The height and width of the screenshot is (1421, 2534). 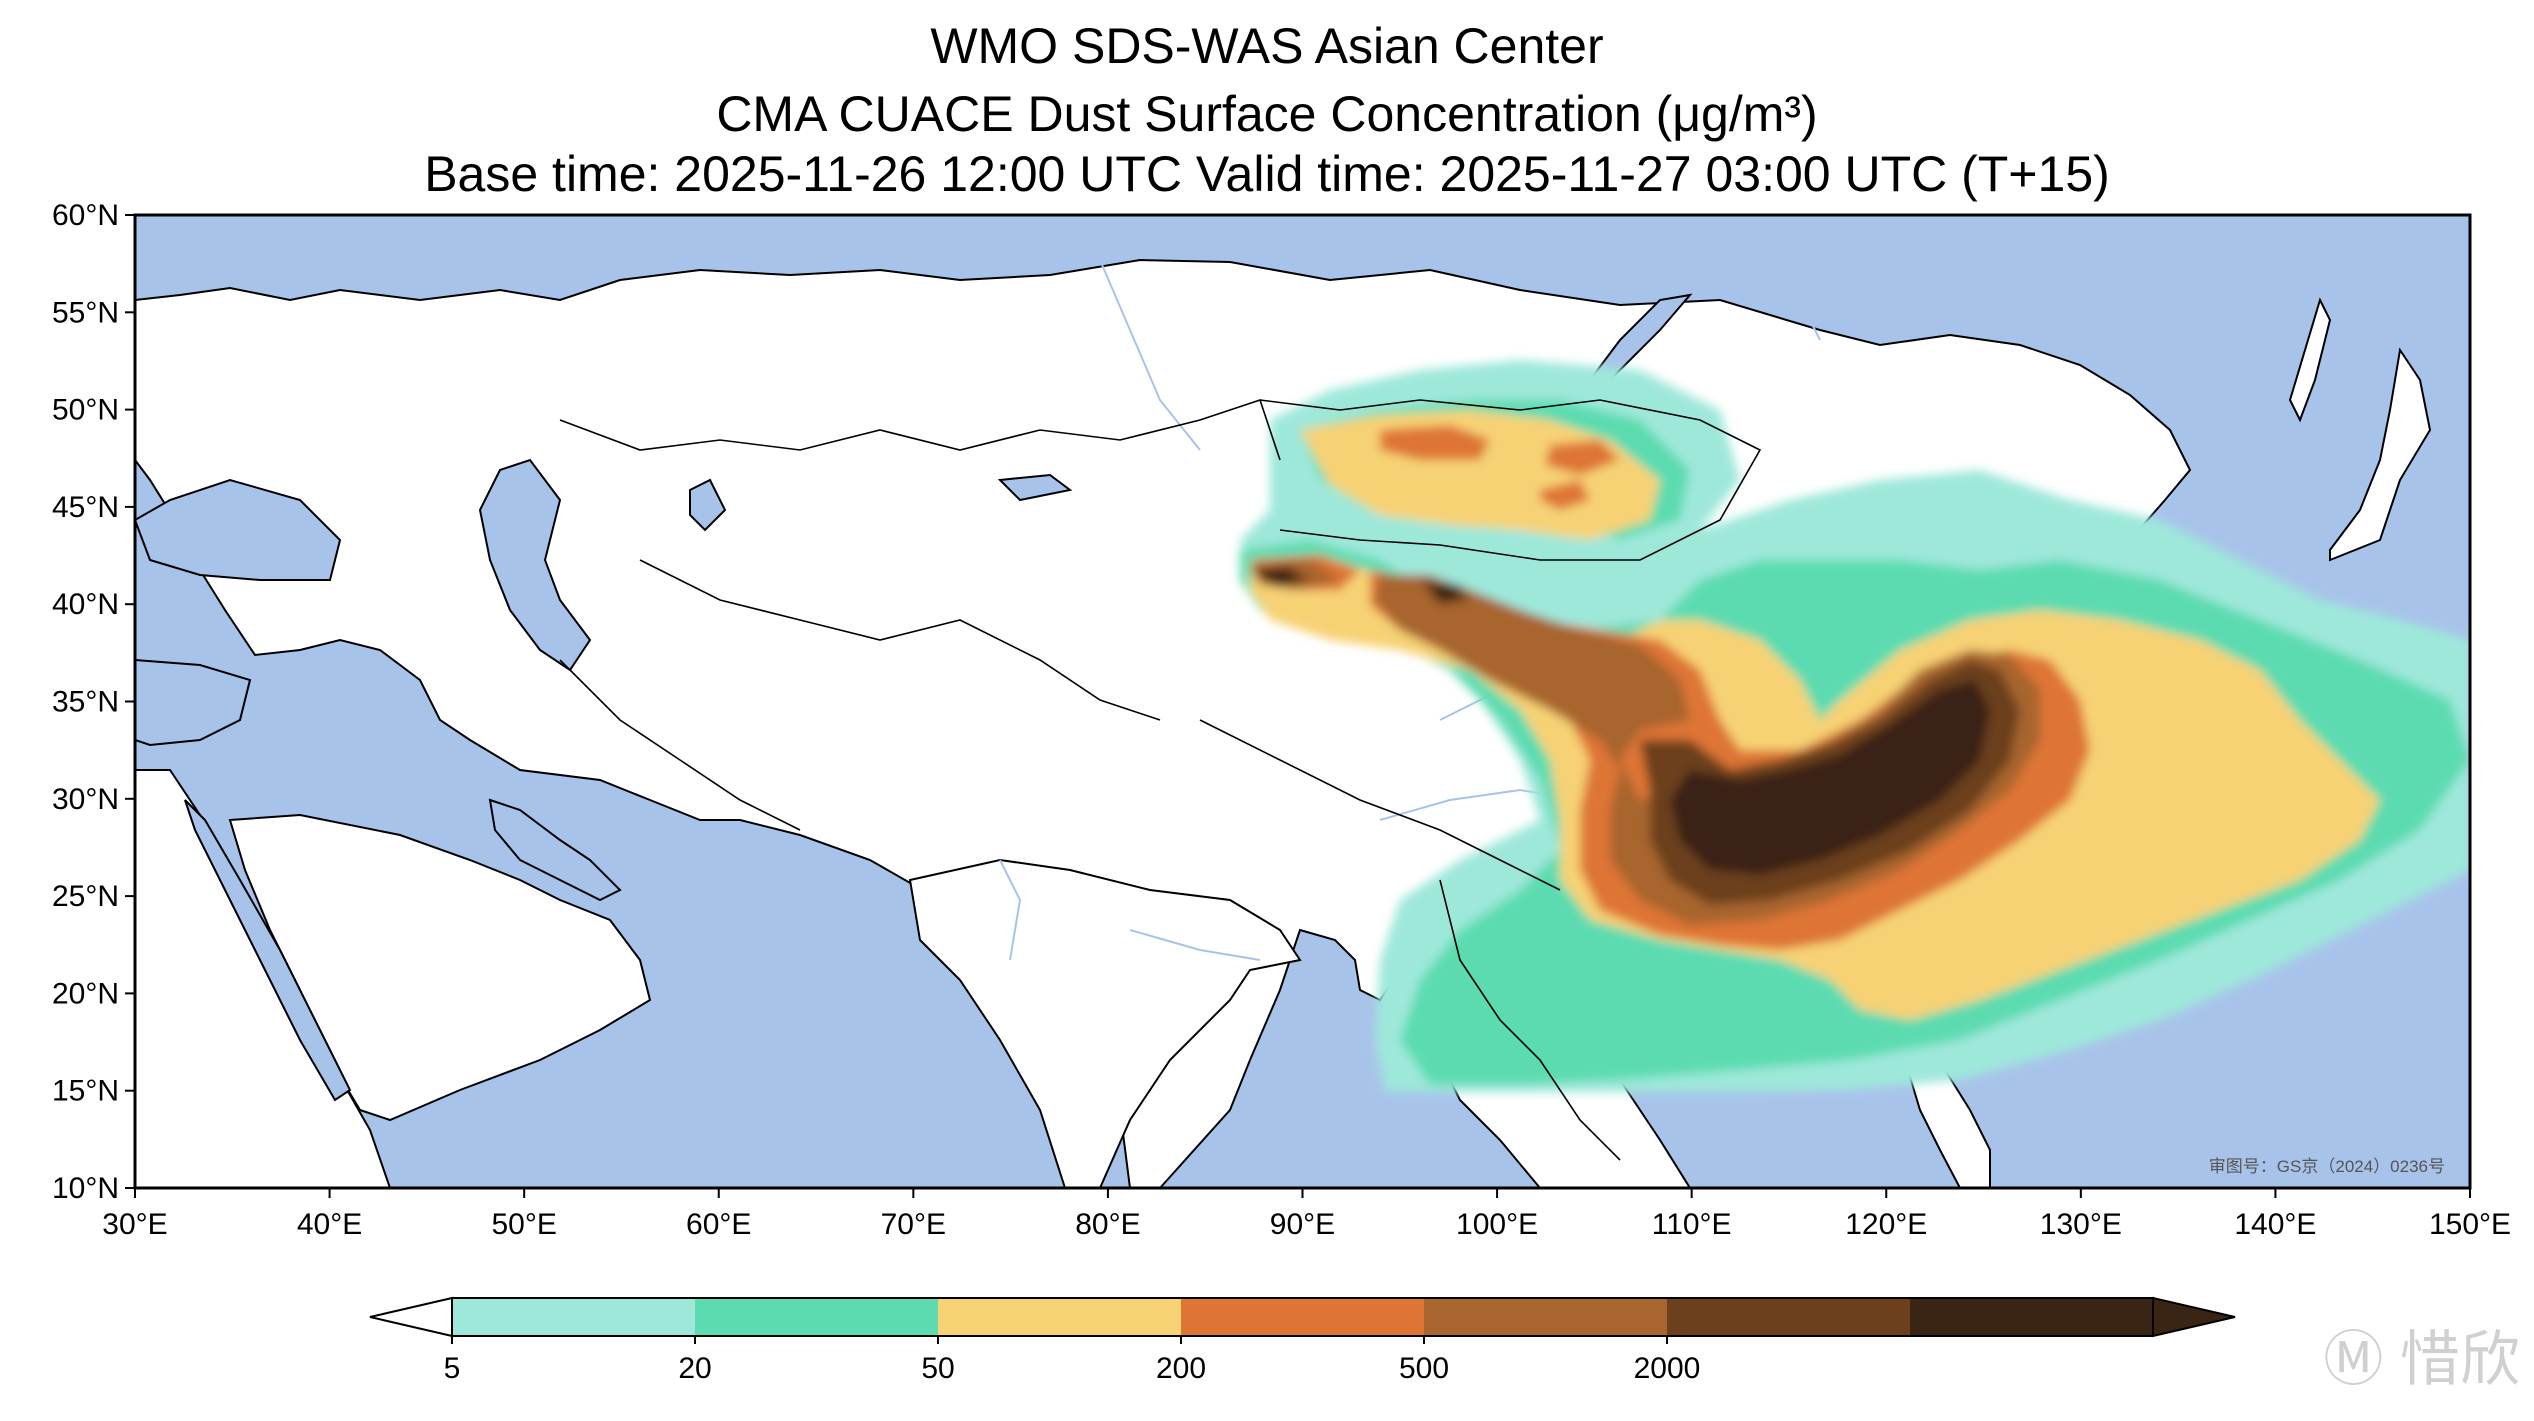 I want to click on persian-gulf, so click(x=555, y=850).